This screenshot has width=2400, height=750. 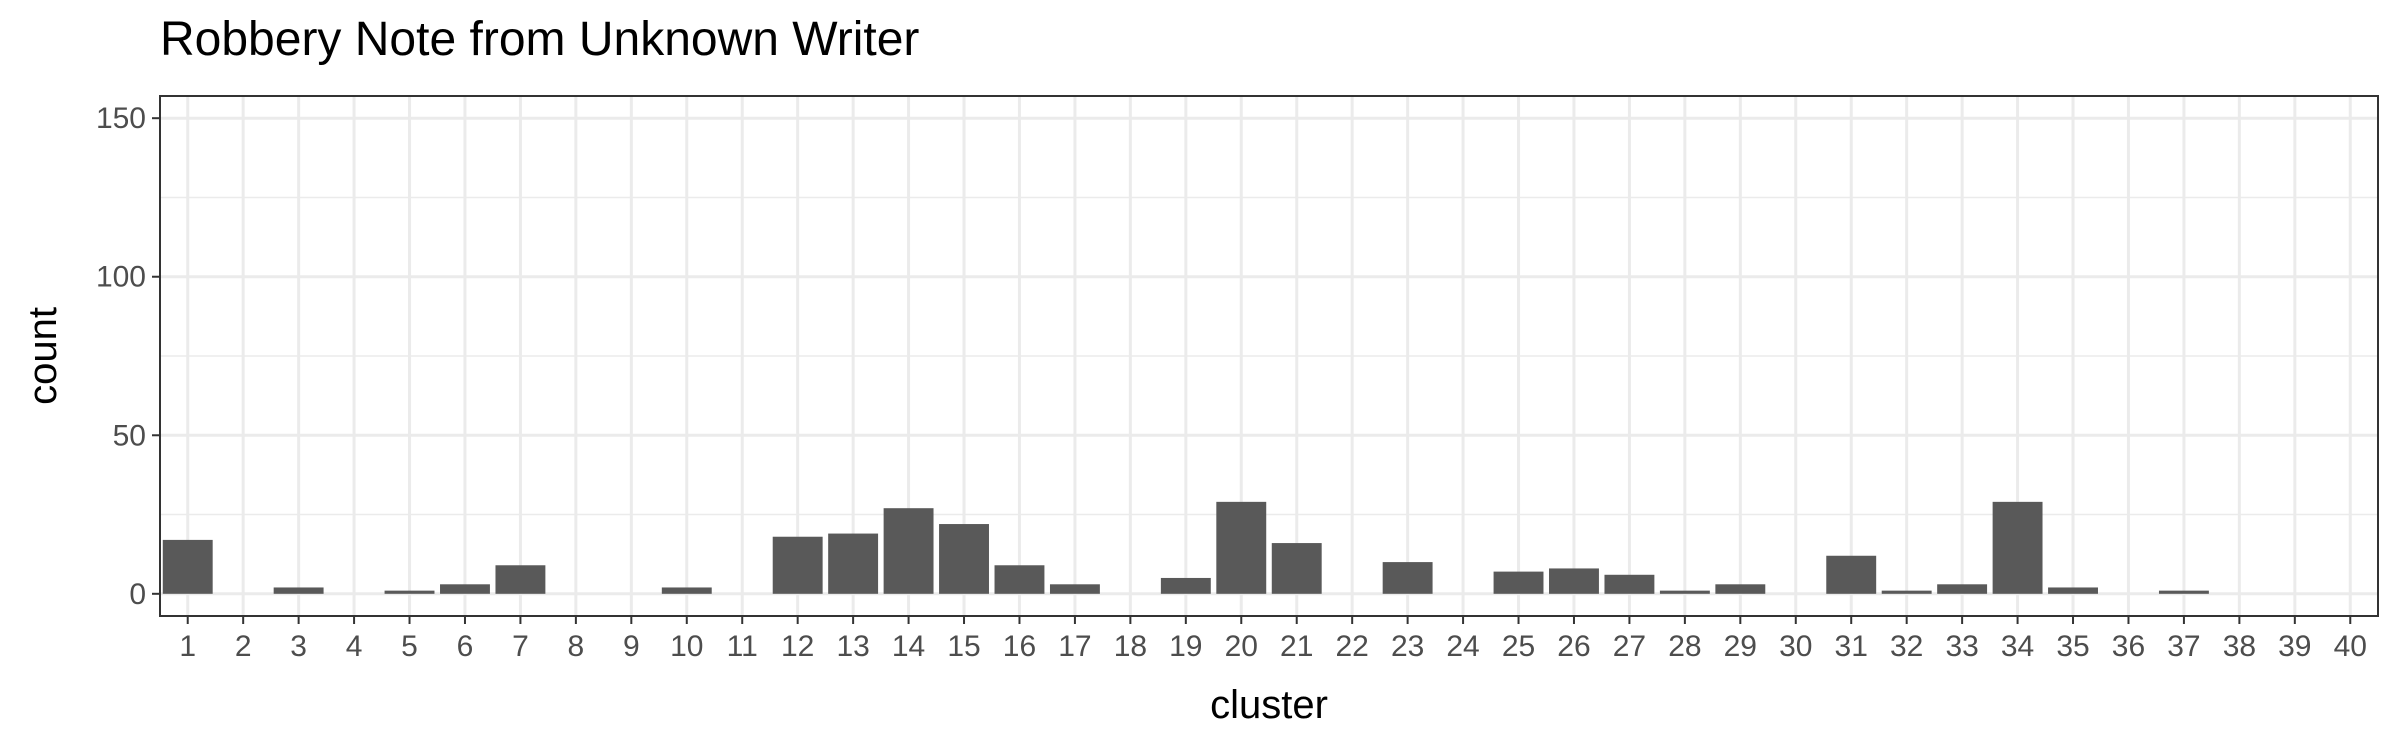 What do you see at coordinates (298, 646) in the screenshot?
I see `x-tick-label: 3` at bounding box center [298, 646].